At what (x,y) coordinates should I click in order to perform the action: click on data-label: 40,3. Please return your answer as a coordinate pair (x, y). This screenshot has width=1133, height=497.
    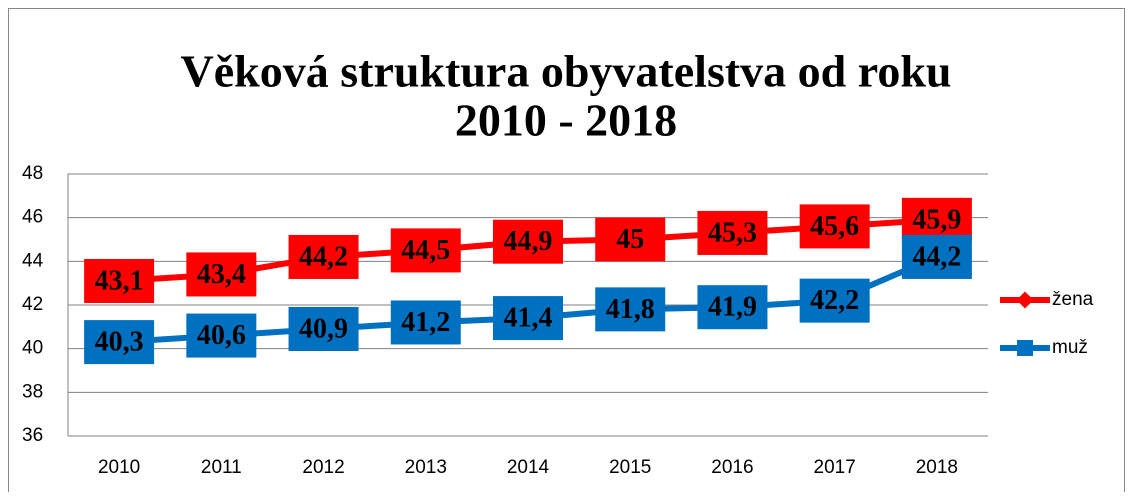
    Looking at the image, I should click on (119, 342).